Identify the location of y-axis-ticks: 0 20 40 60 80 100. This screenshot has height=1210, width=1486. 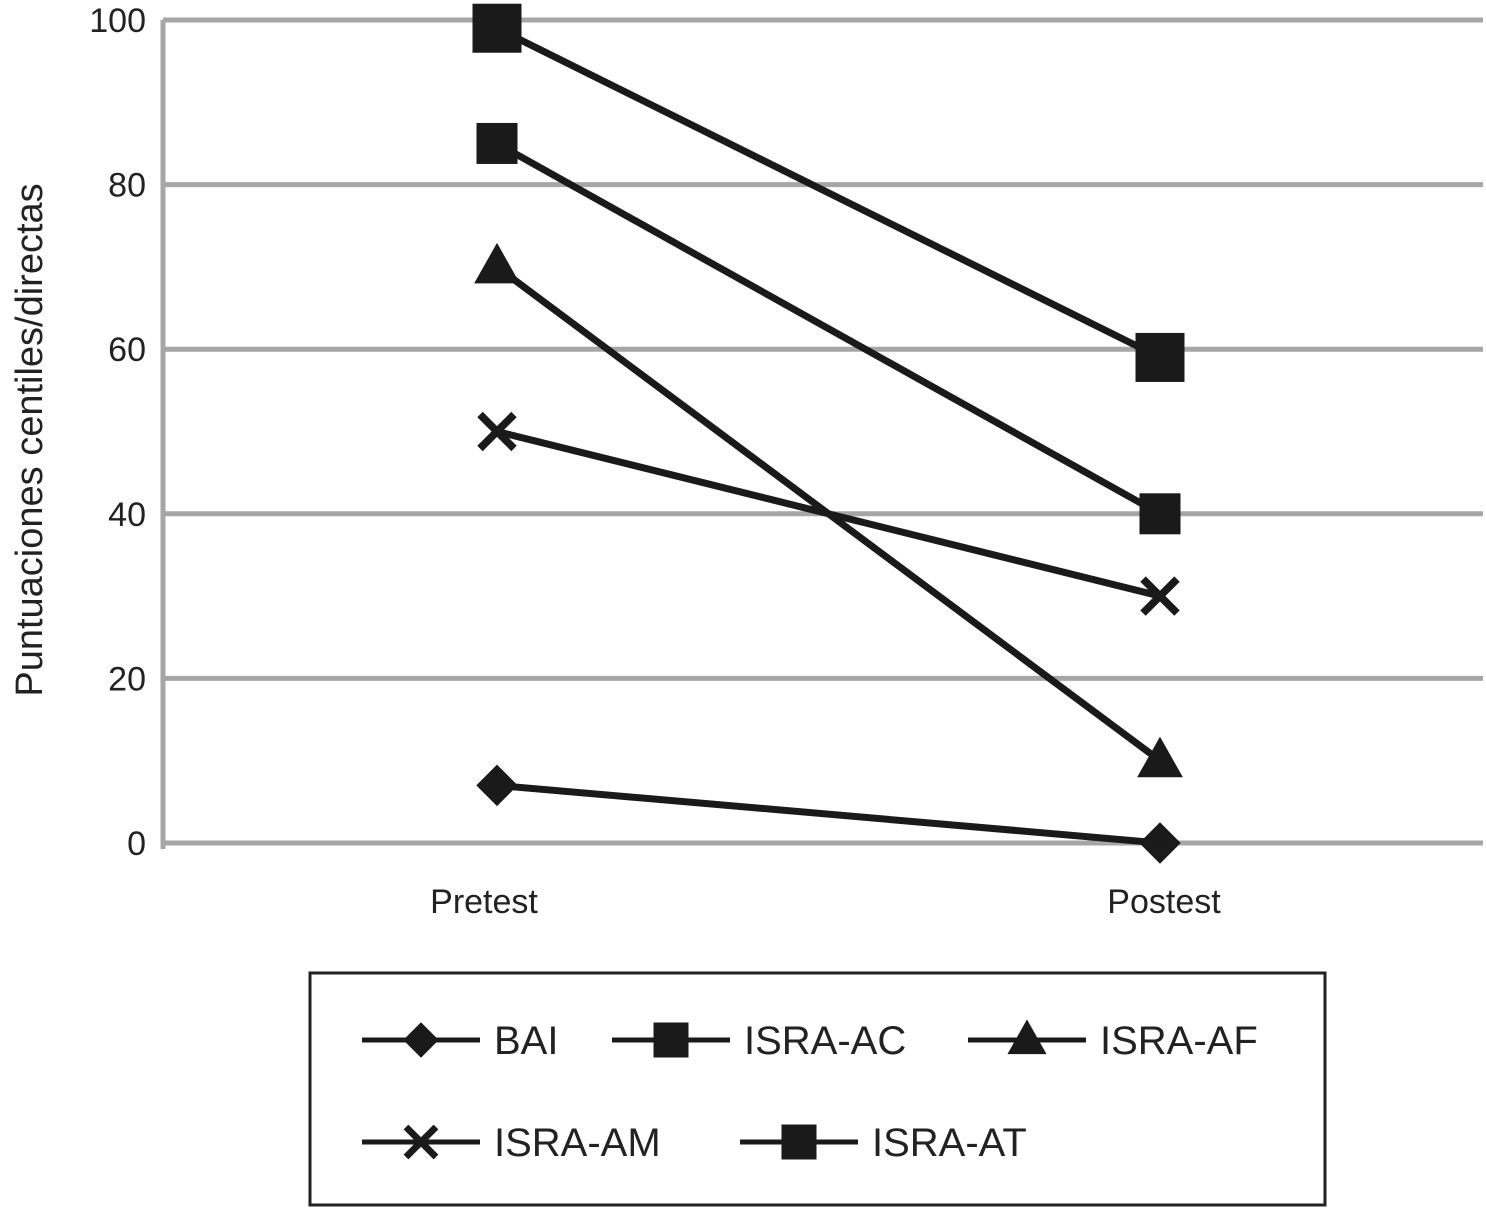
(117, 432).